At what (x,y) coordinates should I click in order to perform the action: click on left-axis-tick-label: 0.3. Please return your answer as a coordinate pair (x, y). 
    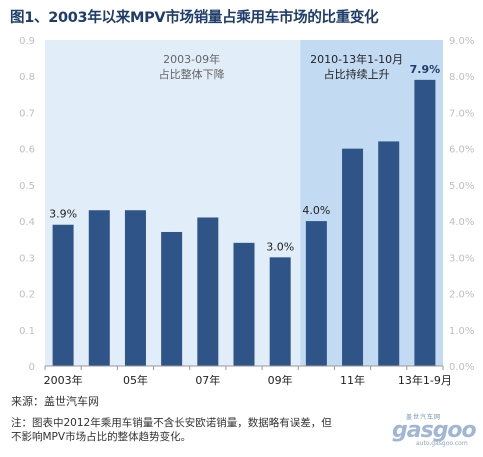
    Looking at the image, I should click on (27, 258).